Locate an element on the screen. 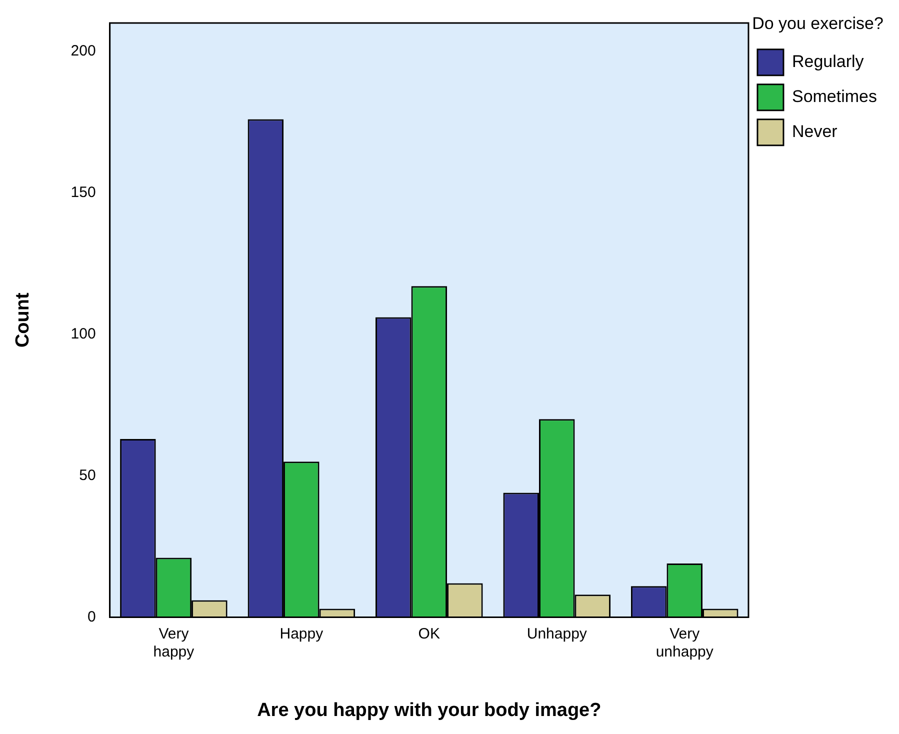  legend-label: Regularly is located at coordinates (828, 62).